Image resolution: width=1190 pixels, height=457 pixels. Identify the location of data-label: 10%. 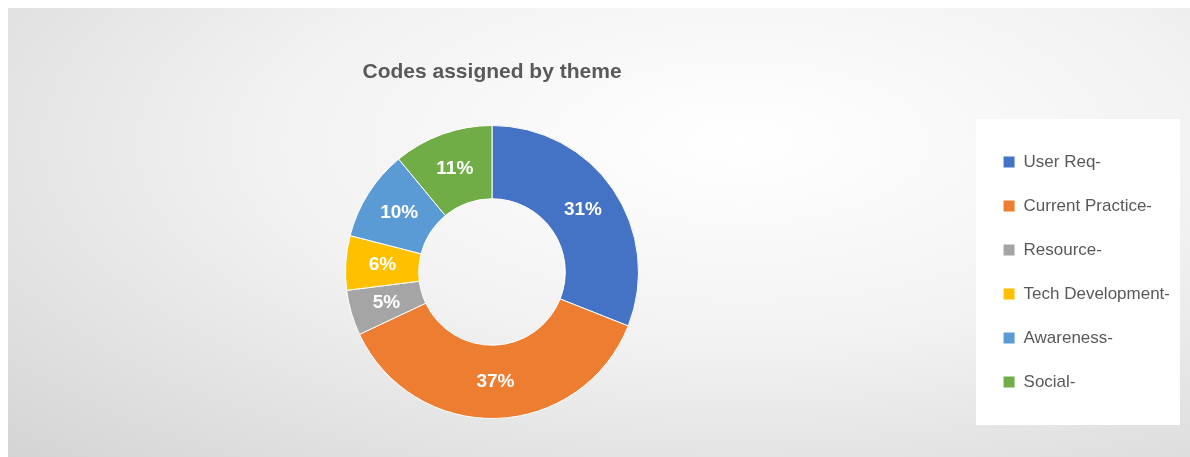
(399, 212).